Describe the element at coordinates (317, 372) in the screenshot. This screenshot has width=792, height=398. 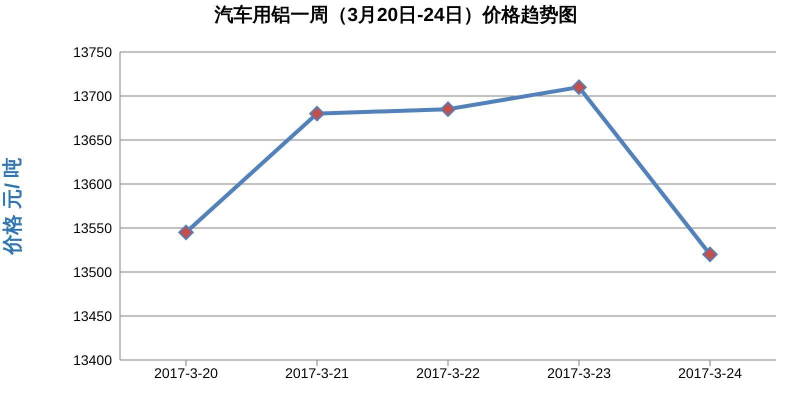
I see `x-tick-label: 2017-3-21` at that location.